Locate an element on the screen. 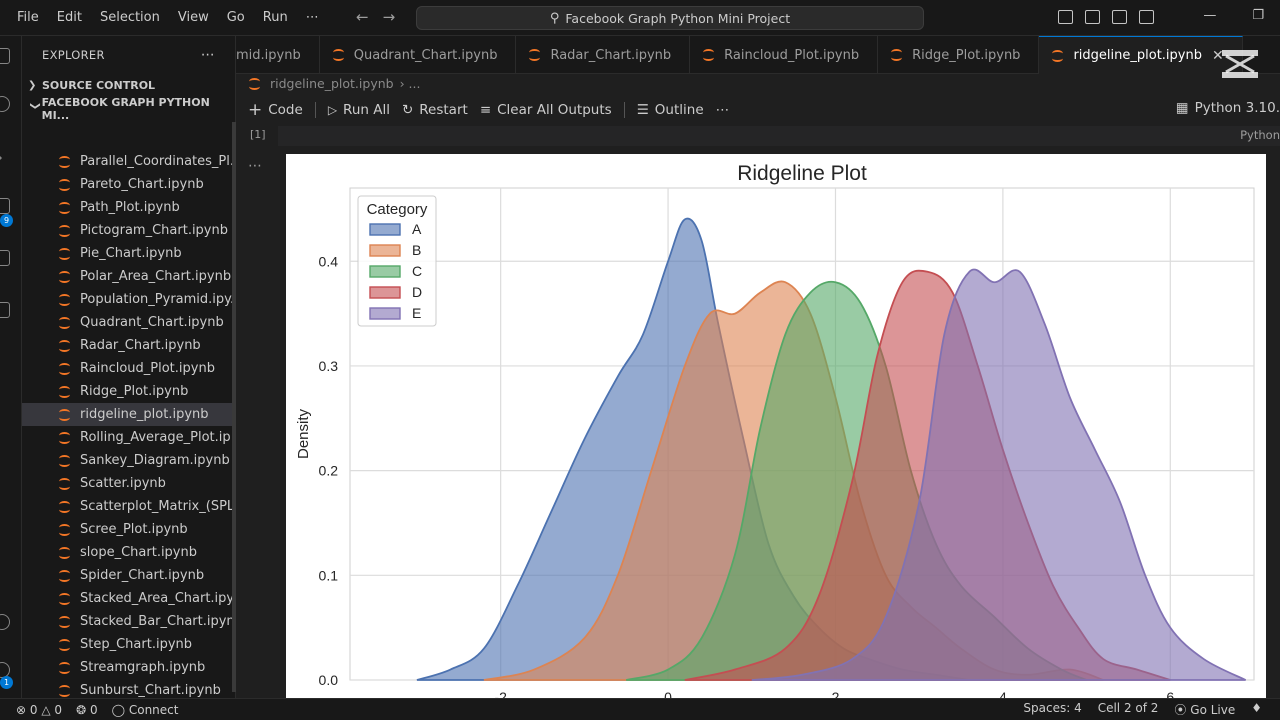 The height and width of the screenshot is (720, 1280). file-item: Quadrant_Chart.ipynb is located at coordinates (128, 322).